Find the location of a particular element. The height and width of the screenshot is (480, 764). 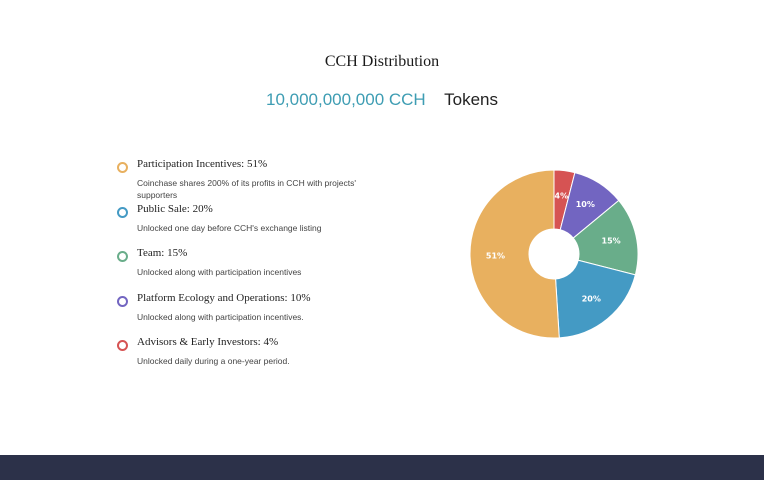

token-supply: 10,000,000,000 CCH Tokens is located at coordinates (382, 100).